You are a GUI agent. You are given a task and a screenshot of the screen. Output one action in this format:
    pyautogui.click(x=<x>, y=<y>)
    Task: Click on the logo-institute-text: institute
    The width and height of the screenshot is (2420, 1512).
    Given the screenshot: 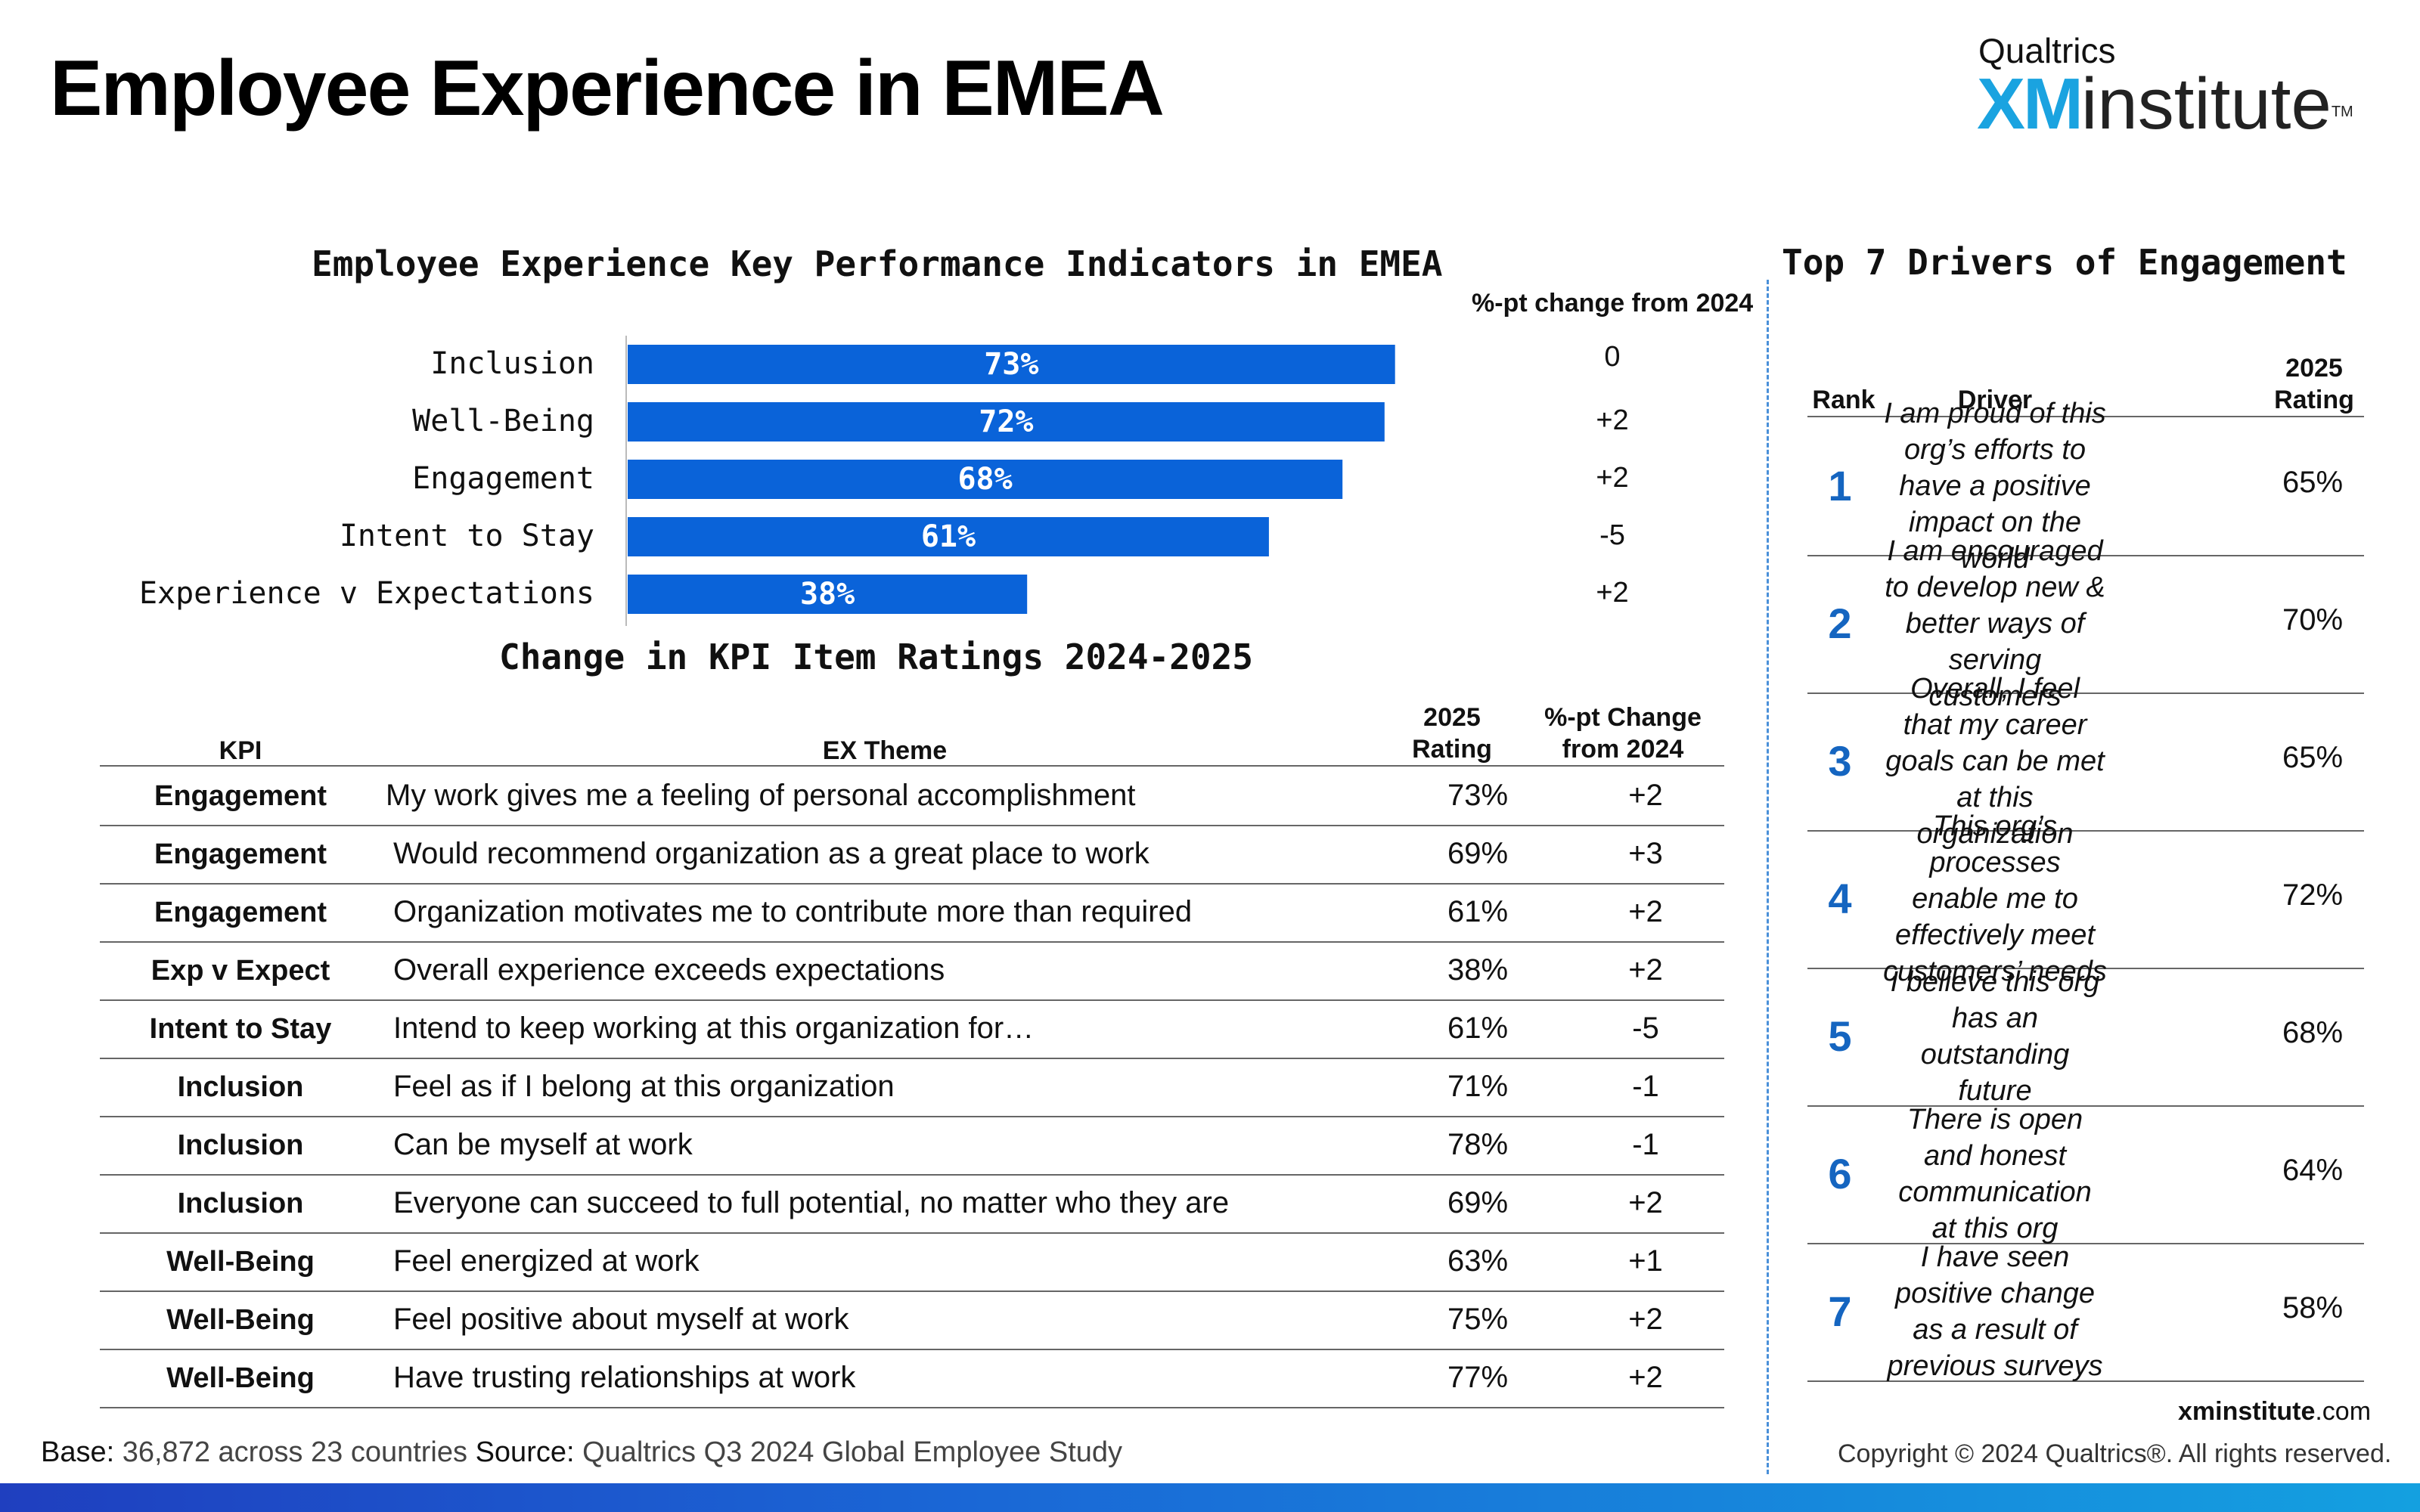 What is the action you would take?
    pyautogui.click(x=2206, y=104)
    